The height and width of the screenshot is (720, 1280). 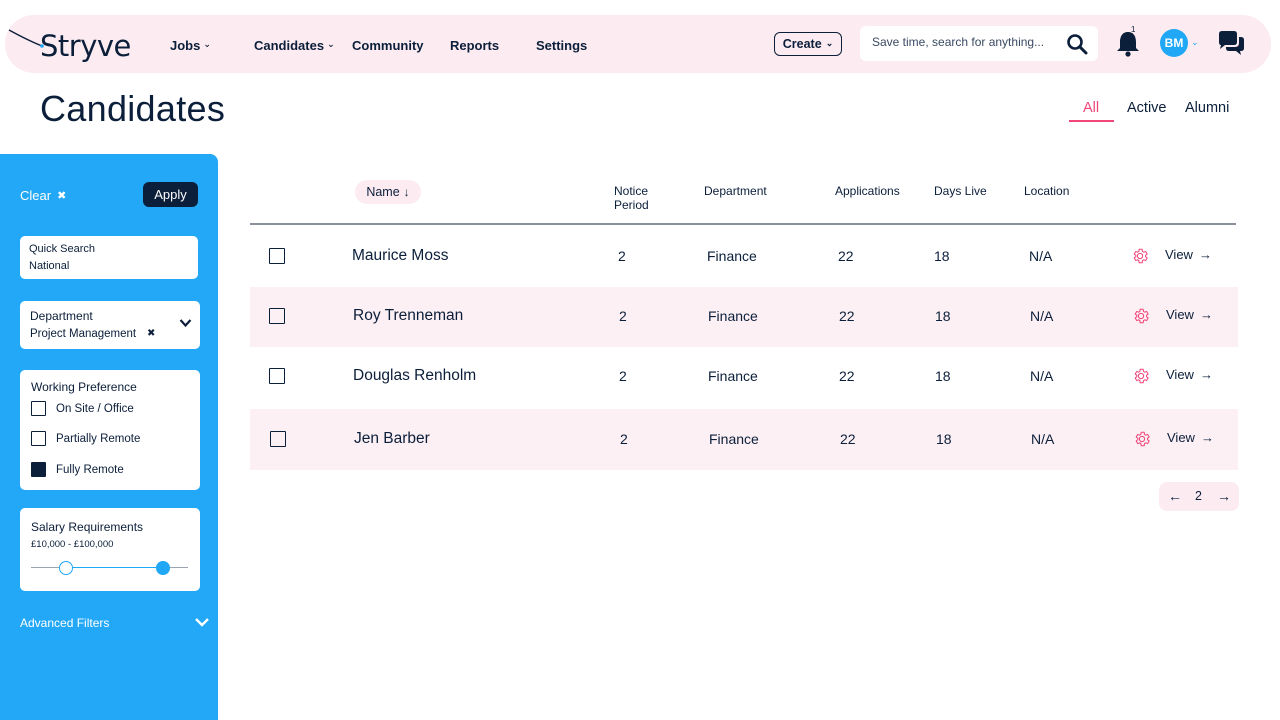 What do you see at coordinates (1175, 496) in the screenshot?
I see `previous-page-button: ←` at bounding box center [1175, 496].